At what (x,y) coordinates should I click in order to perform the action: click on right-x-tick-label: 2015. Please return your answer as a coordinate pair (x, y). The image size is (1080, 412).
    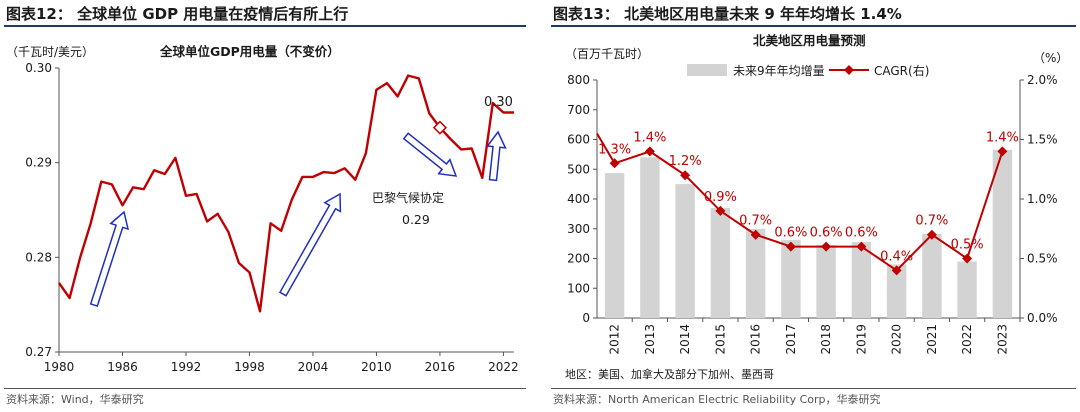
    Looking at the image, I should click on (720, 339).